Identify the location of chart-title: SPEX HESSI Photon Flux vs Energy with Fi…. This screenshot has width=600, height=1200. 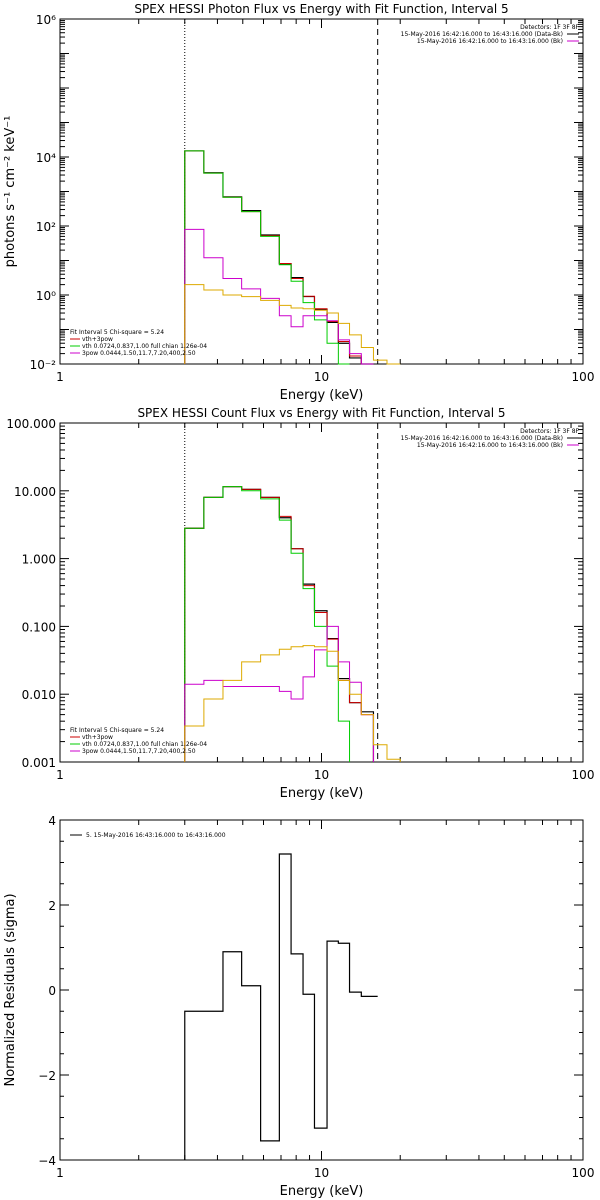
(321, 9).